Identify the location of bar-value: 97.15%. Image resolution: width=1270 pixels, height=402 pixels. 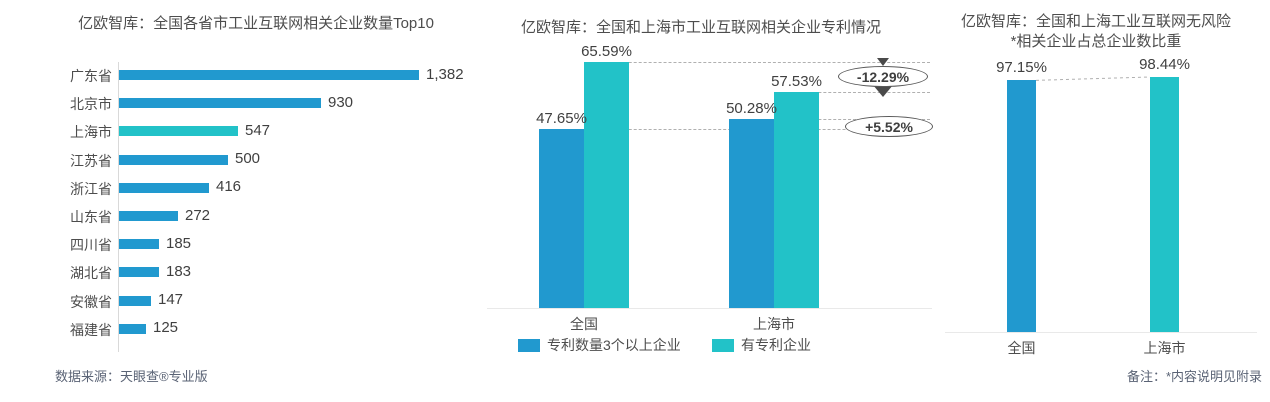
(1021, 68).